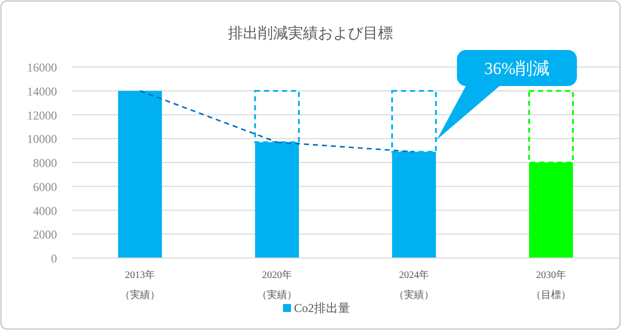 This screenshot has height=330, width=621. Describe the element at coordinates (414, 285) in the screenshot. I see `x-tick-label: 2024年（実績）` at that location.